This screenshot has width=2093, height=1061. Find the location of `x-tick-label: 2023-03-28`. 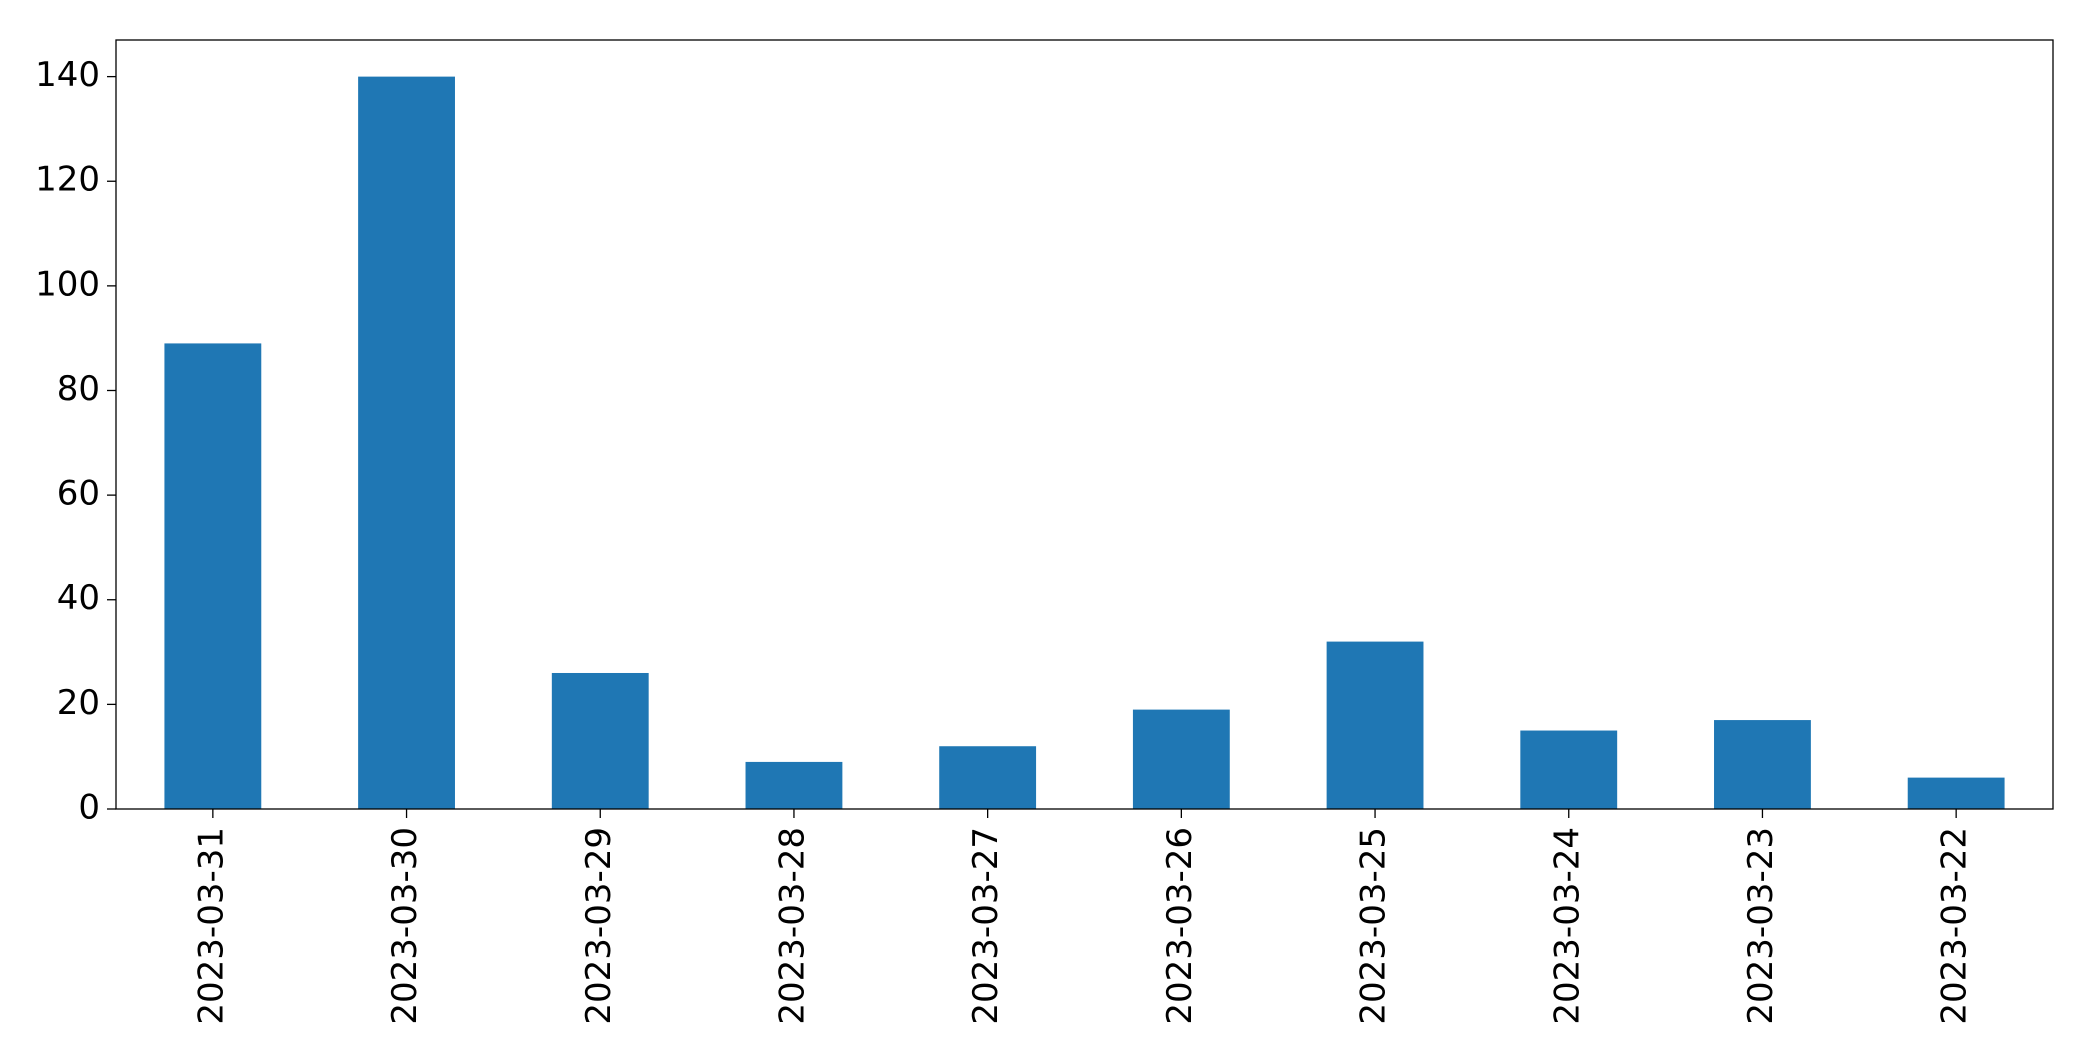

x-tick-label: 2023-03-28 is located at coordinates (792, 926).